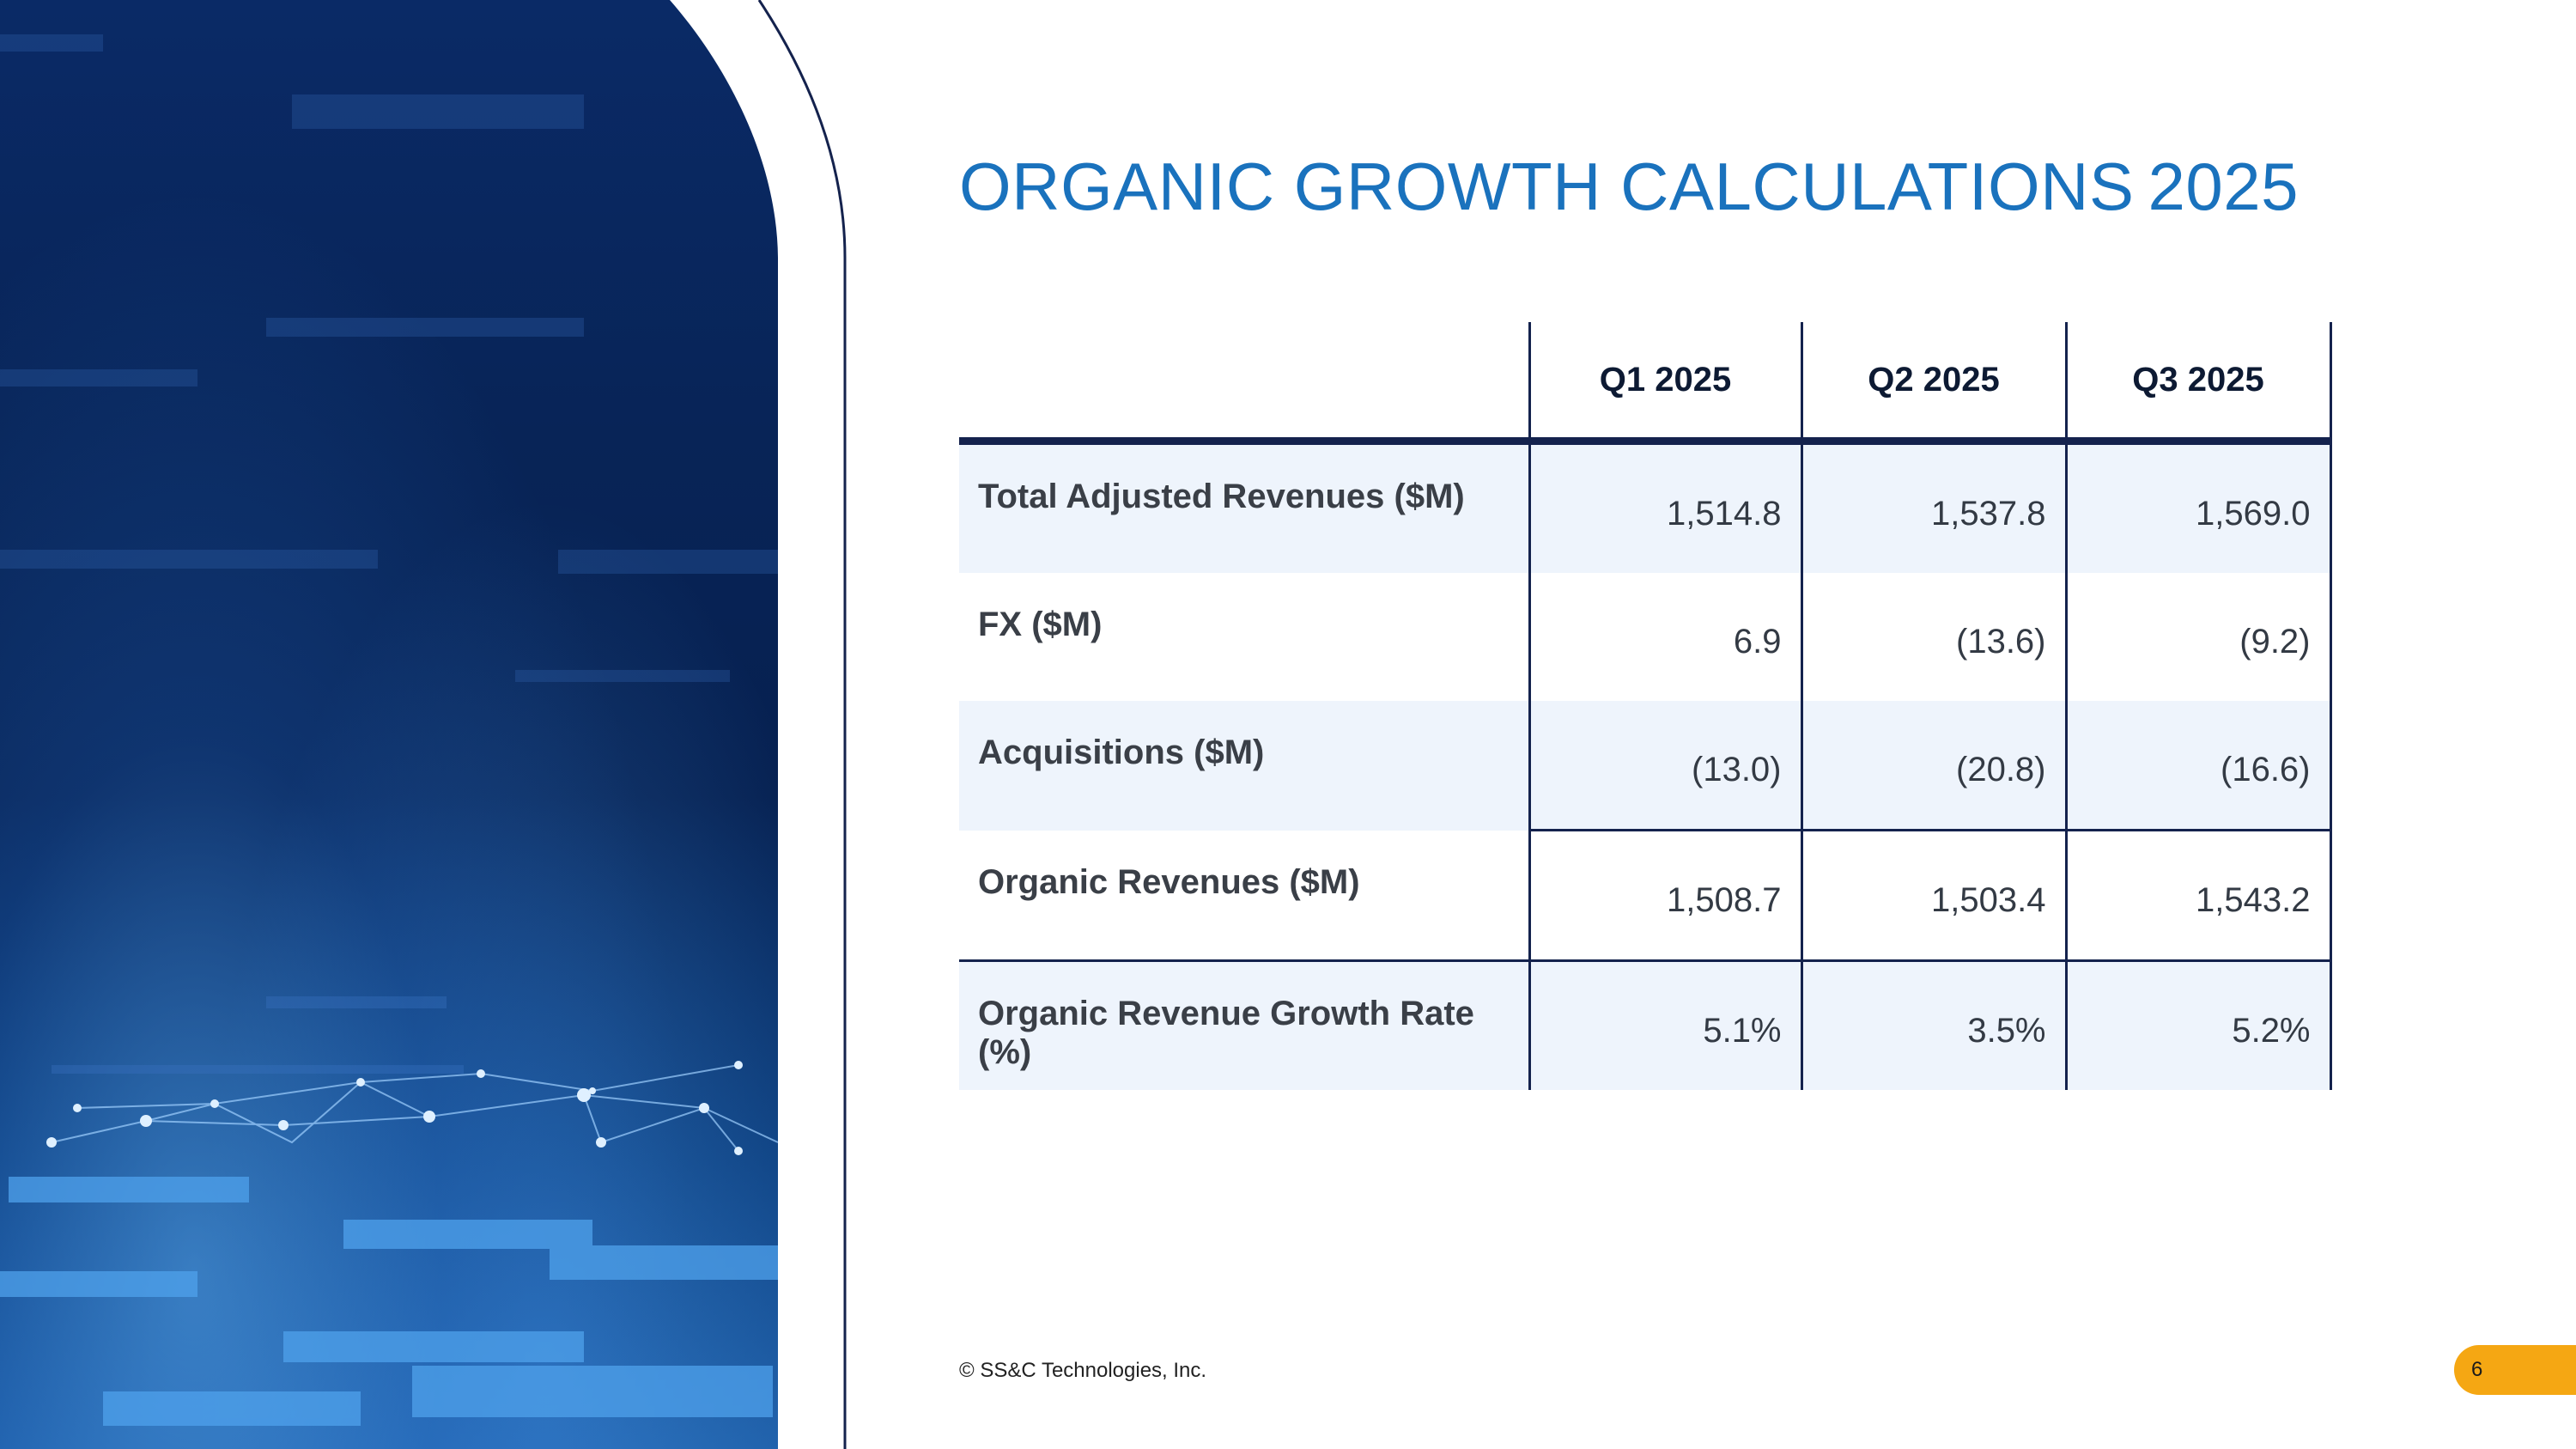  What do you see at coordinates (1664, 383) in the screenshot?
I see `header-q1-2025: Q1 2025` at bounding box center [1664, 383].